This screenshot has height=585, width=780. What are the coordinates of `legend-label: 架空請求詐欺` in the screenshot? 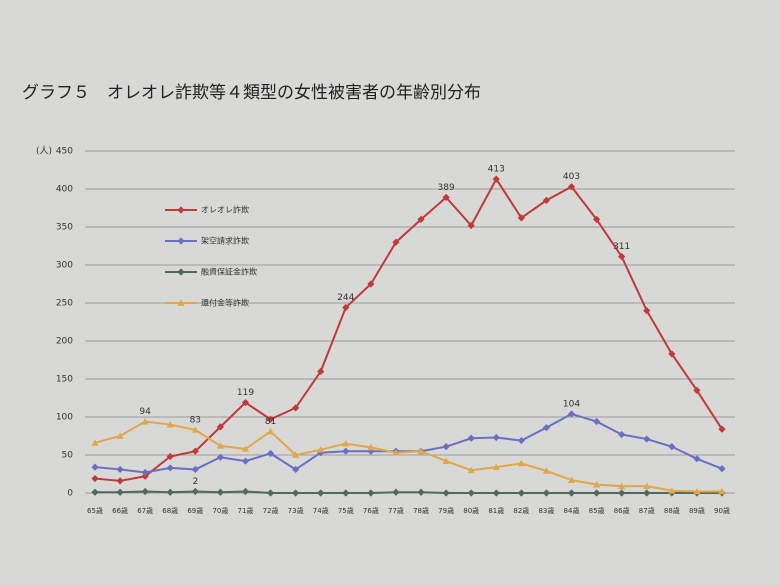 It's located at (225, 241).